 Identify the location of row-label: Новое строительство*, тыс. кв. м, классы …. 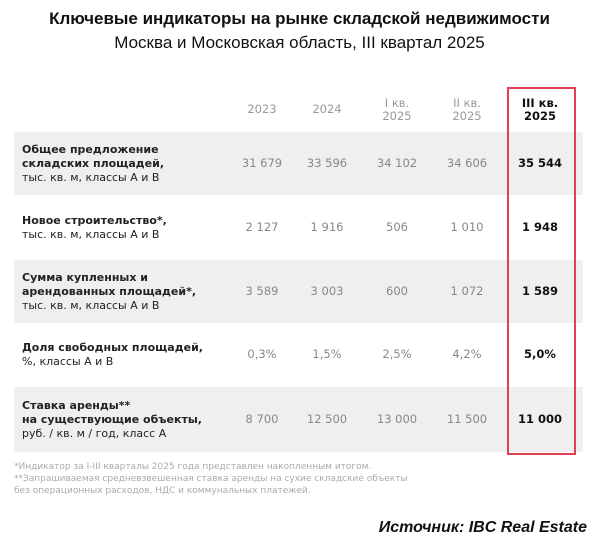
(94, 228).